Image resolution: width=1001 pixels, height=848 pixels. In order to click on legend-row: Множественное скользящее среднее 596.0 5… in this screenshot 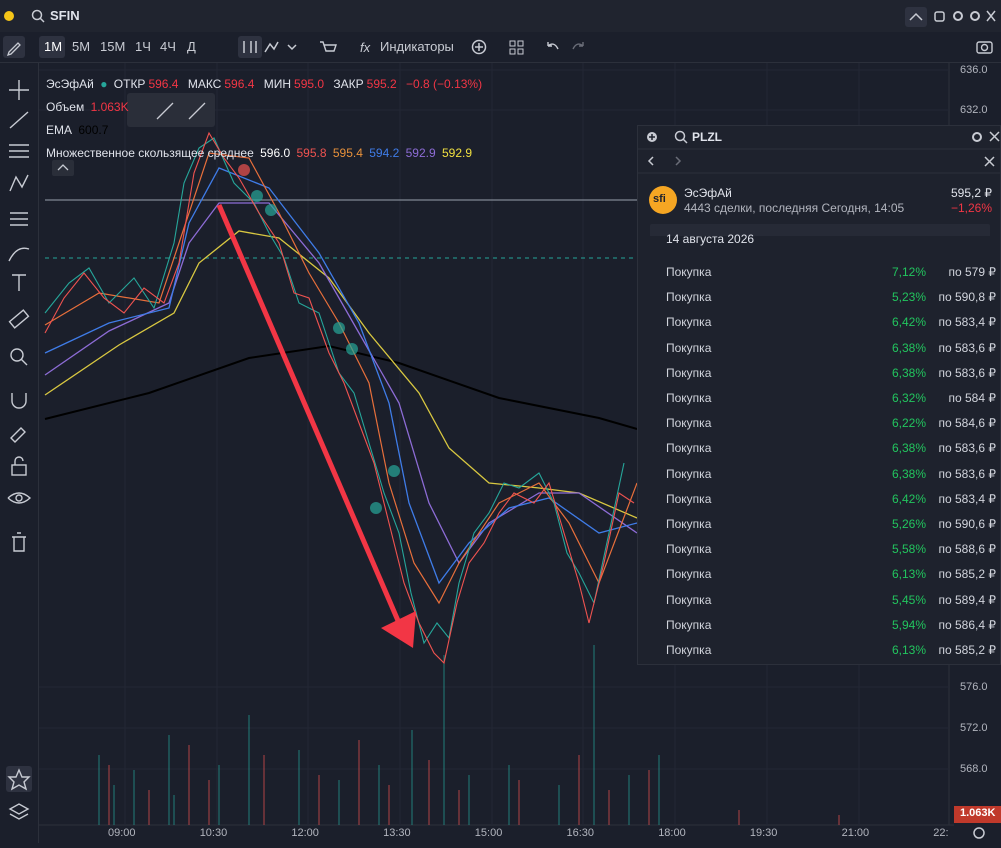, I will do `click(265, 153)`.